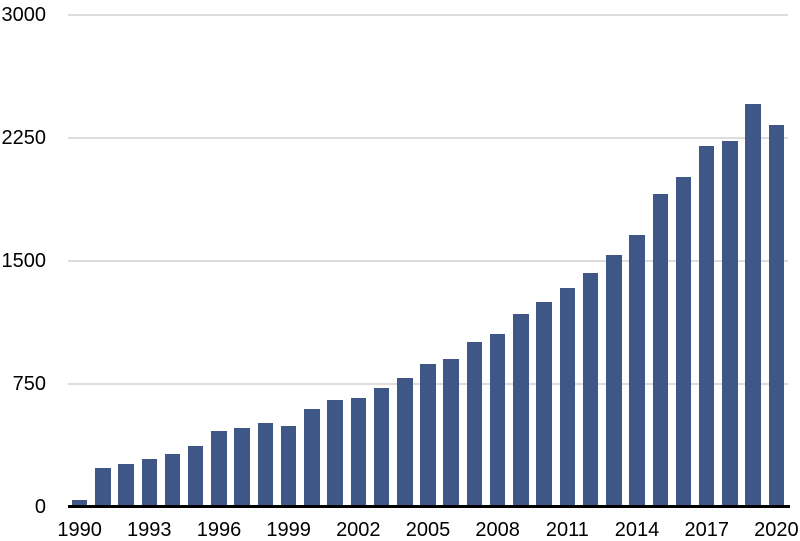 The width and height of the screenshot is (800, 541). Describe the element at coordinates (614, 381) in the screenshot. I see `bar-2013` at that location.